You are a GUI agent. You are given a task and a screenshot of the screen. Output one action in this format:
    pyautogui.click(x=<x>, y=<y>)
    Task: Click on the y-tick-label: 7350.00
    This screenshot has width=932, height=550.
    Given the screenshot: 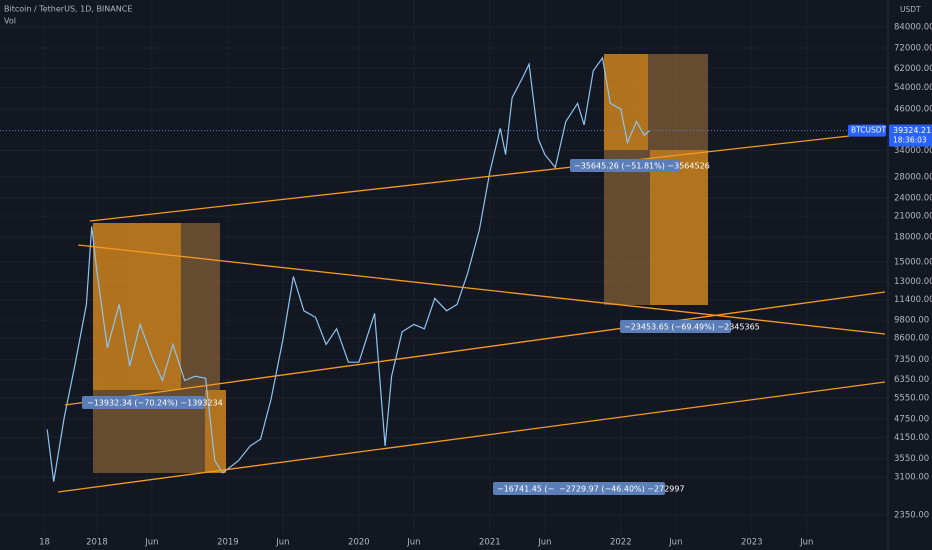 What is the action you would take?
    pyautogui.click(x=911, y=360)
    